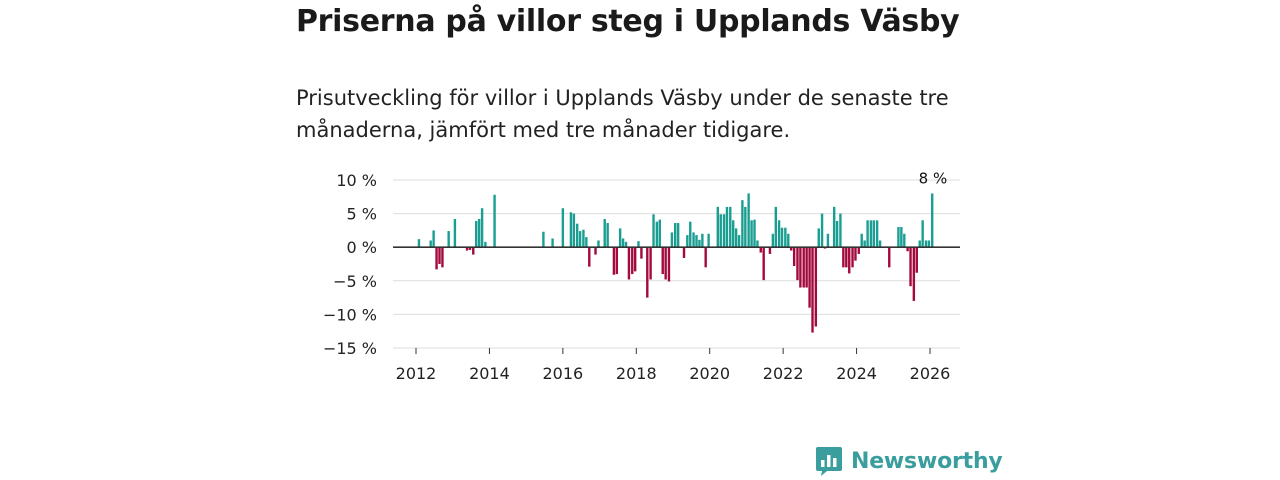  Describe the element at coordinates (927, 461) in the screenshot. I see `brand-name: Newsworthy` at that location.